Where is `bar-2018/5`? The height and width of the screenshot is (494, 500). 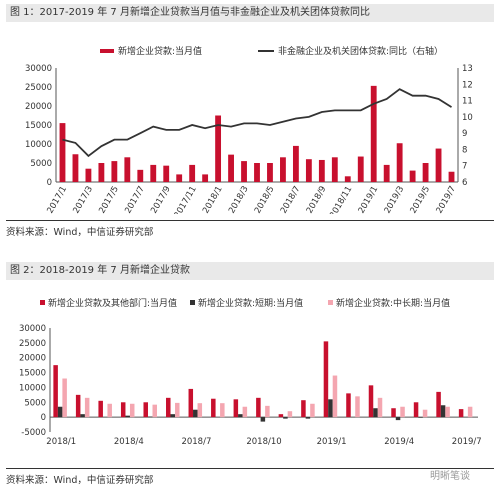 bar-2018/5 is located at coordinates (270, 172).